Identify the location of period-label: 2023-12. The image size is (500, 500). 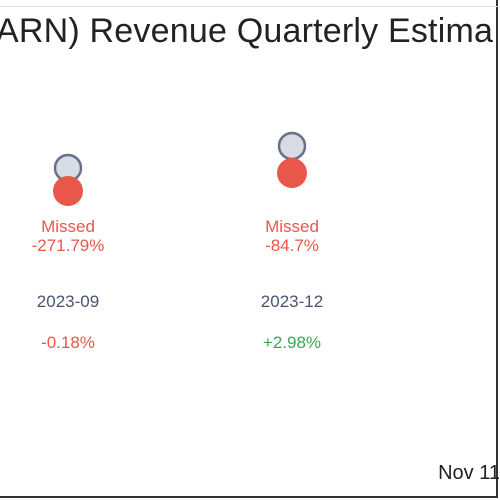
(292, 301).